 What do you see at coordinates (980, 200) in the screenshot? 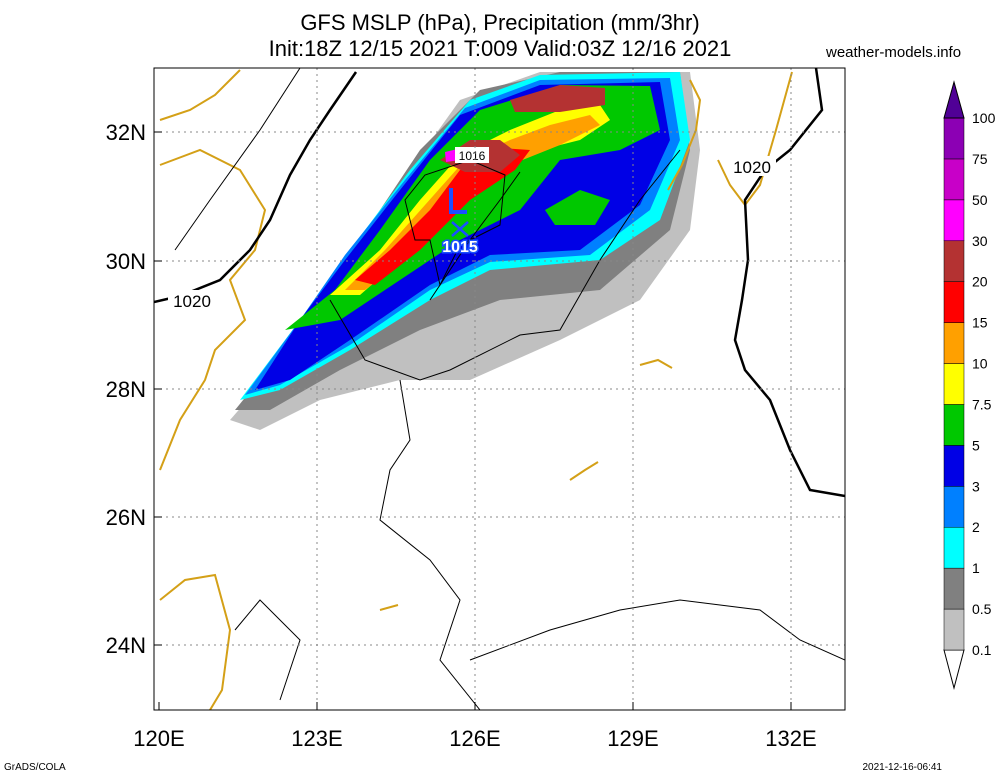
I see `color-bar-label: 50` at bounding box center [980, 200].